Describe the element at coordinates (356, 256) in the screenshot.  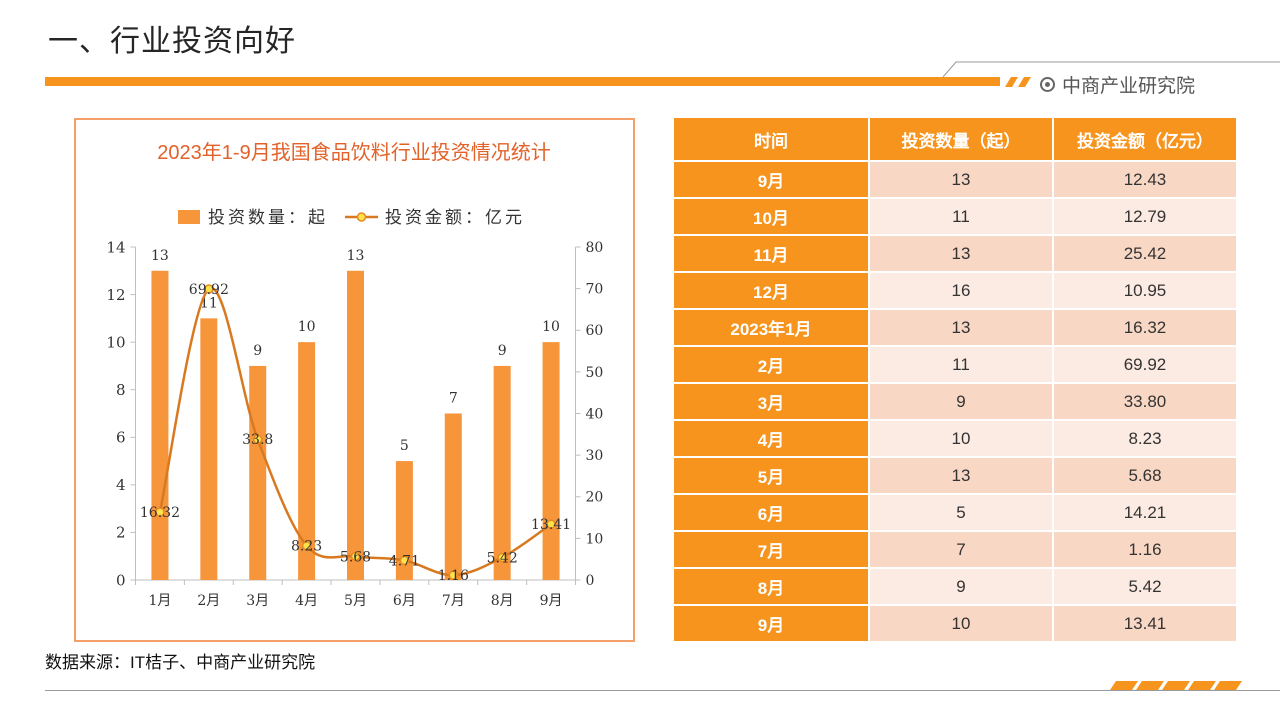
I see `bar-label-month-5: 13` at that location.